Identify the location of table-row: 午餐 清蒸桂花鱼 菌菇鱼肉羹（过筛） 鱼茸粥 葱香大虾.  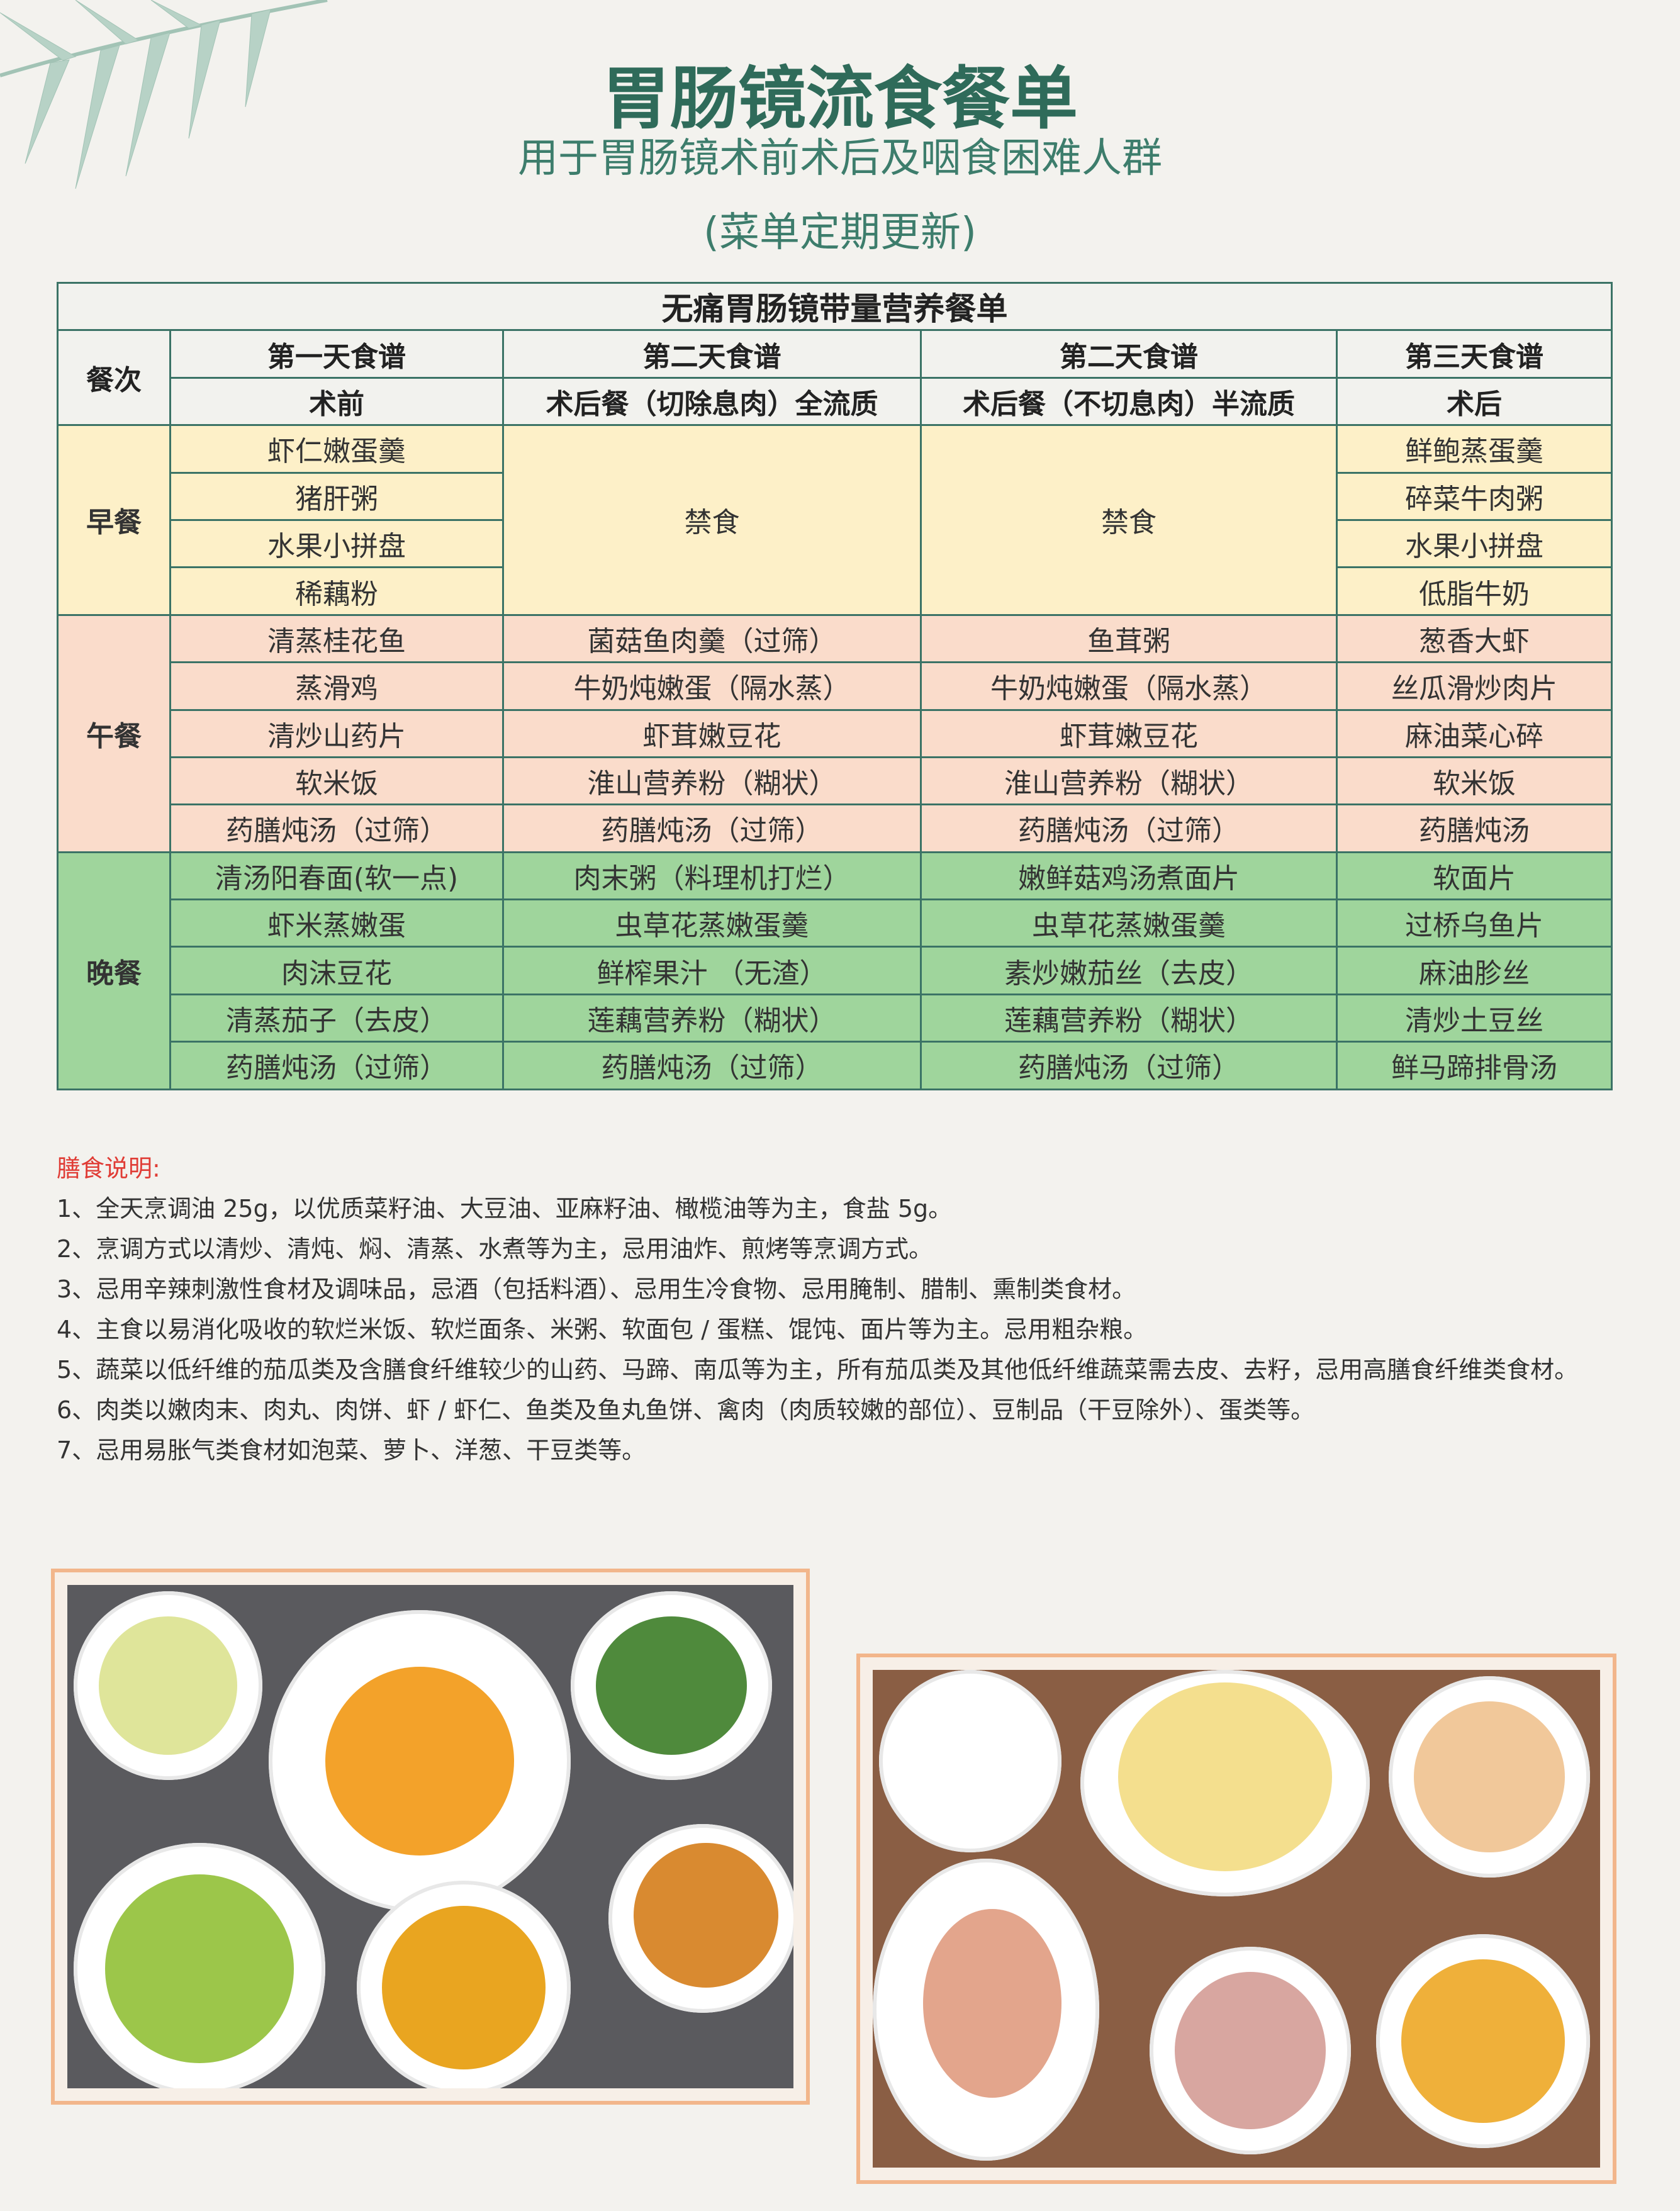
(835, 733).